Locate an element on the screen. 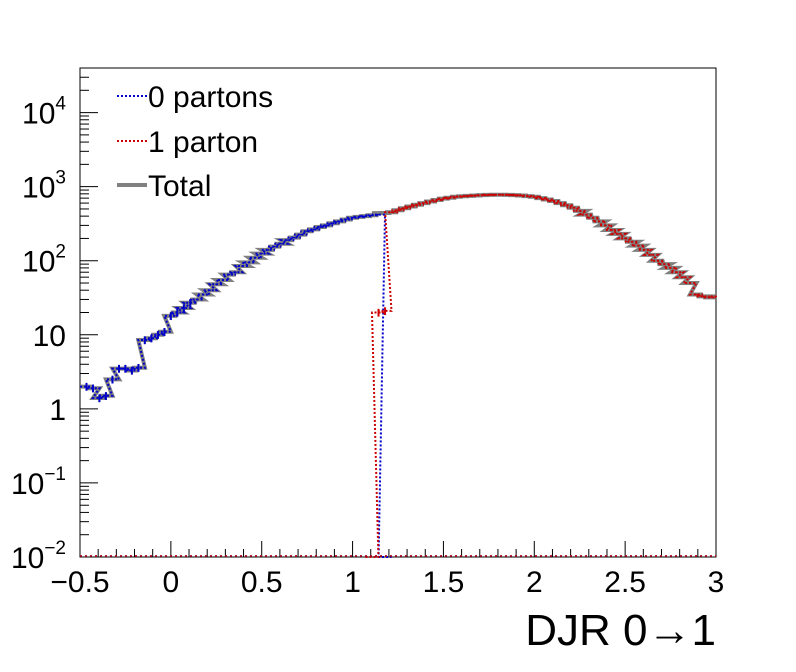 This screenshot has width=796, height=672. legend: 0 partons 1 parton Total is located at coordinates (195, 142).